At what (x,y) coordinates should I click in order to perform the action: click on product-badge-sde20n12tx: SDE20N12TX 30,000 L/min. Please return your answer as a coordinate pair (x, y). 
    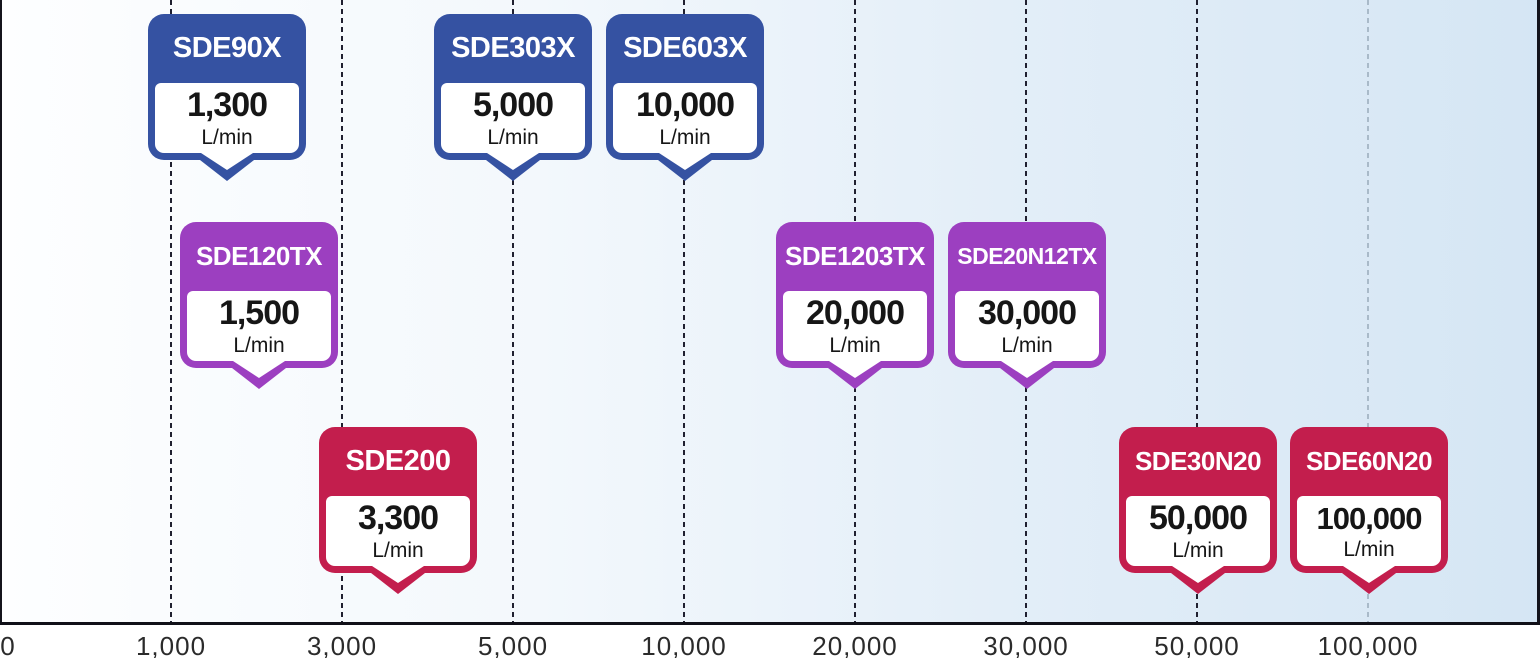
    Looking at the image, I should click on (1027, 305).